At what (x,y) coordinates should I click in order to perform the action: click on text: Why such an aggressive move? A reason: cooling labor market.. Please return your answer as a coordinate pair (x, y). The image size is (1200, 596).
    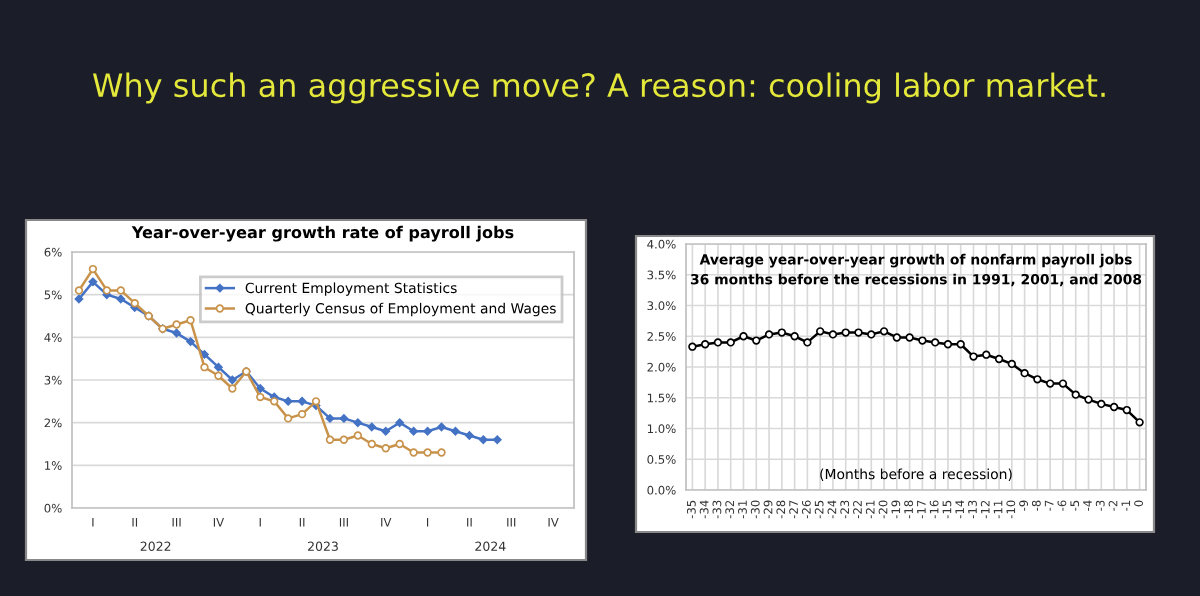
    Looking at the image, I should click on (598, 88).